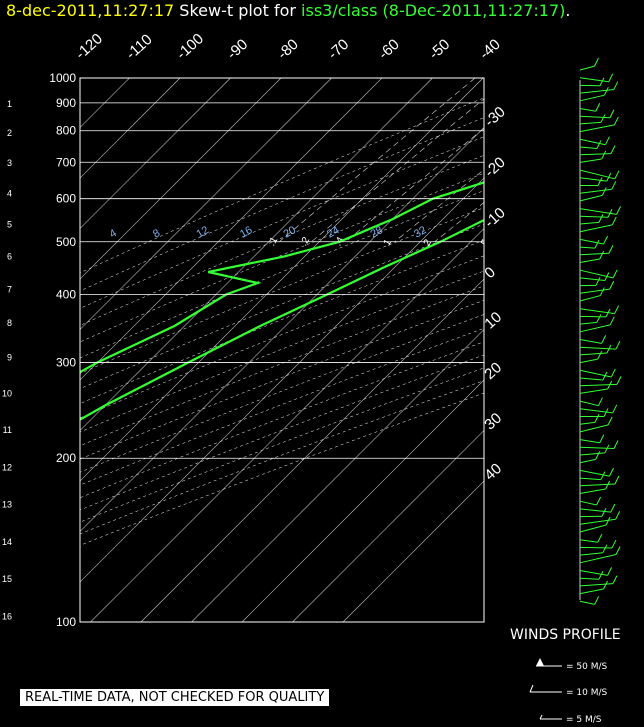  Describe the element at coordinates (494, 116) in the screenshot. I see `isotherm-label: -30` at that location.